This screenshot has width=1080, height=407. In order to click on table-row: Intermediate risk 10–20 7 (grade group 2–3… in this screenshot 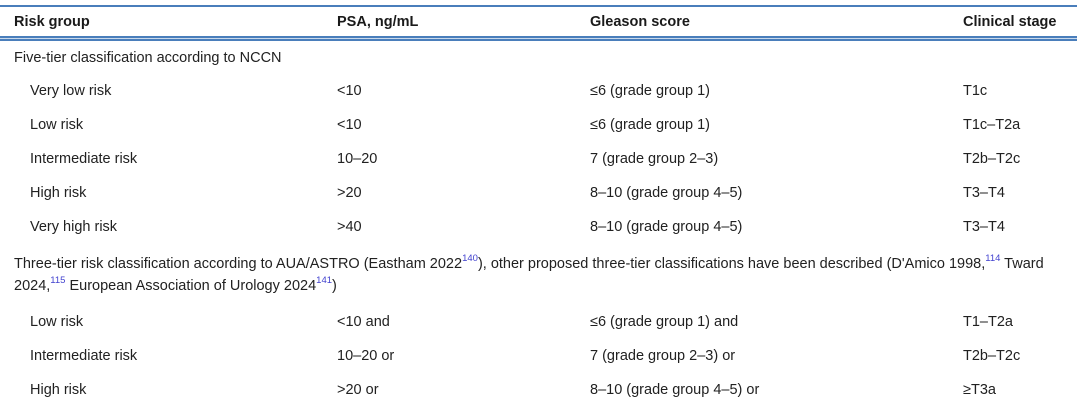, I will do `click(540, 159)`.